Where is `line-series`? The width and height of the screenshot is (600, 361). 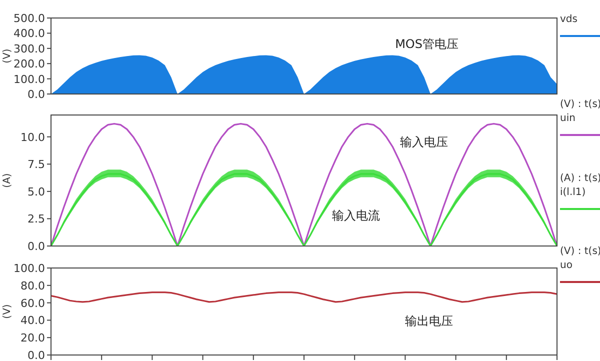 line-series is located at coordinates (304, 297).